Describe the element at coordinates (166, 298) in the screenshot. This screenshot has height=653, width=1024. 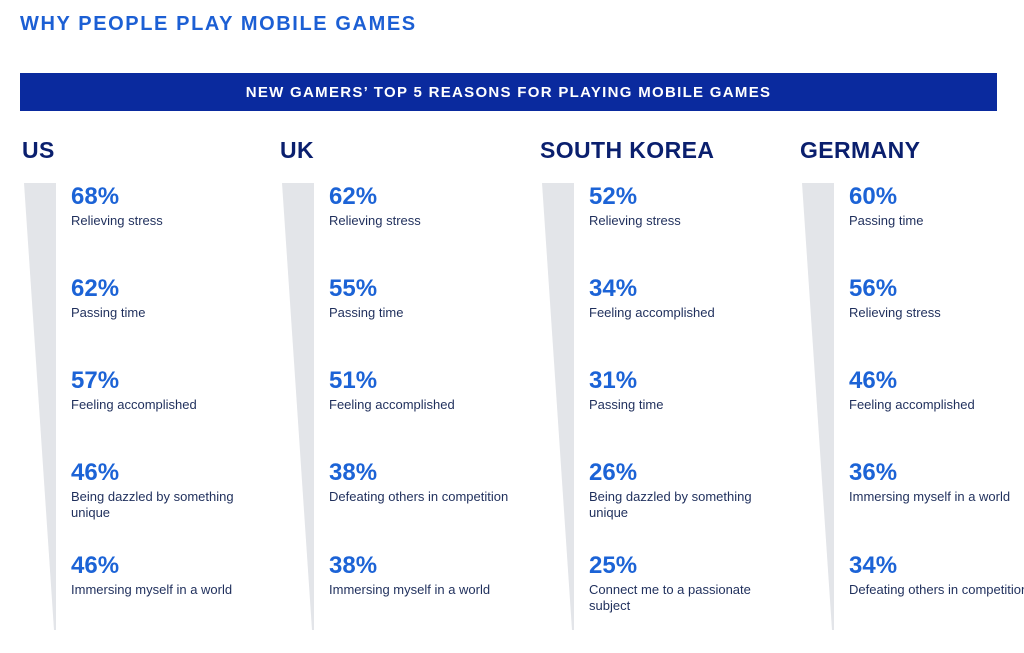
I see `reason-item: 62% Passing time` at that location.